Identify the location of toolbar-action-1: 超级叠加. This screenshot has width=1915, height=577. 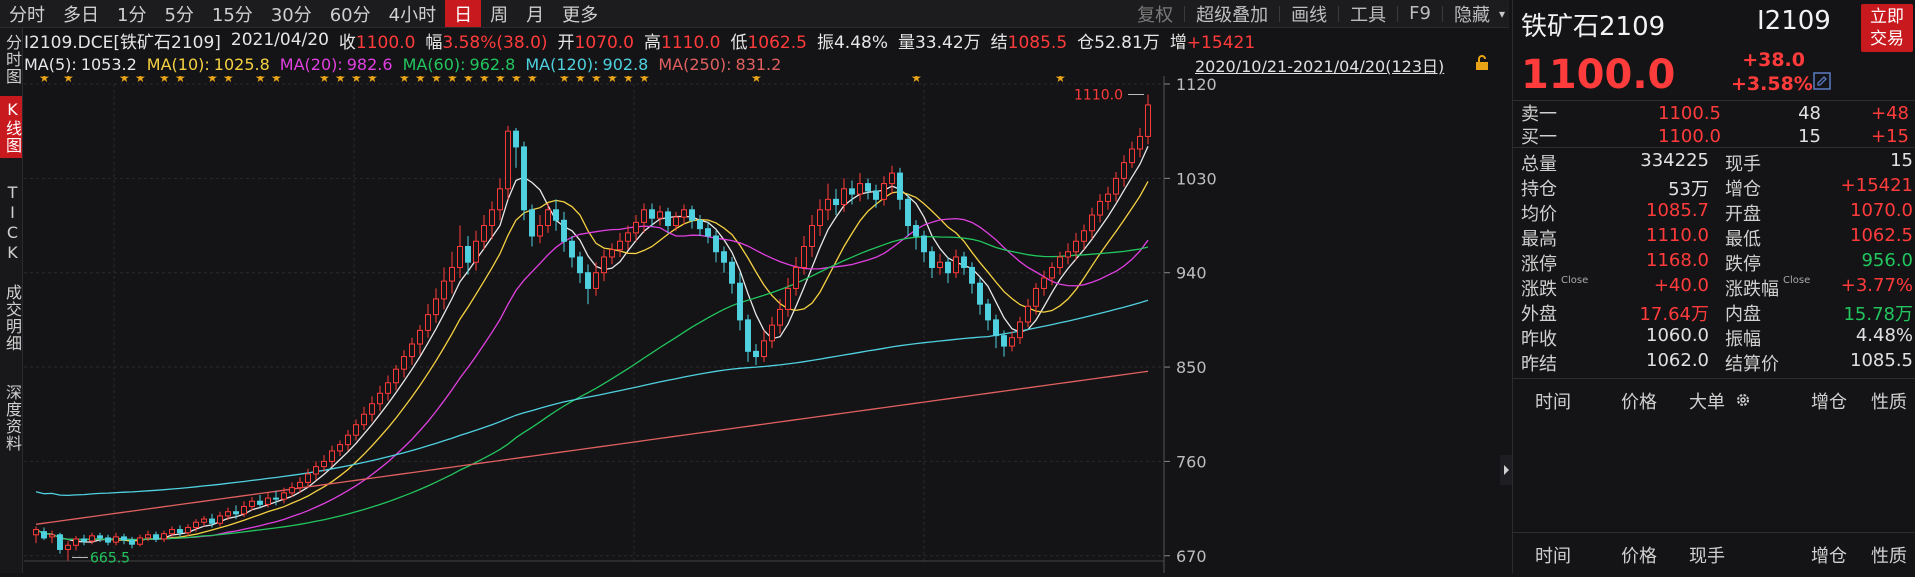
(1232, 15).